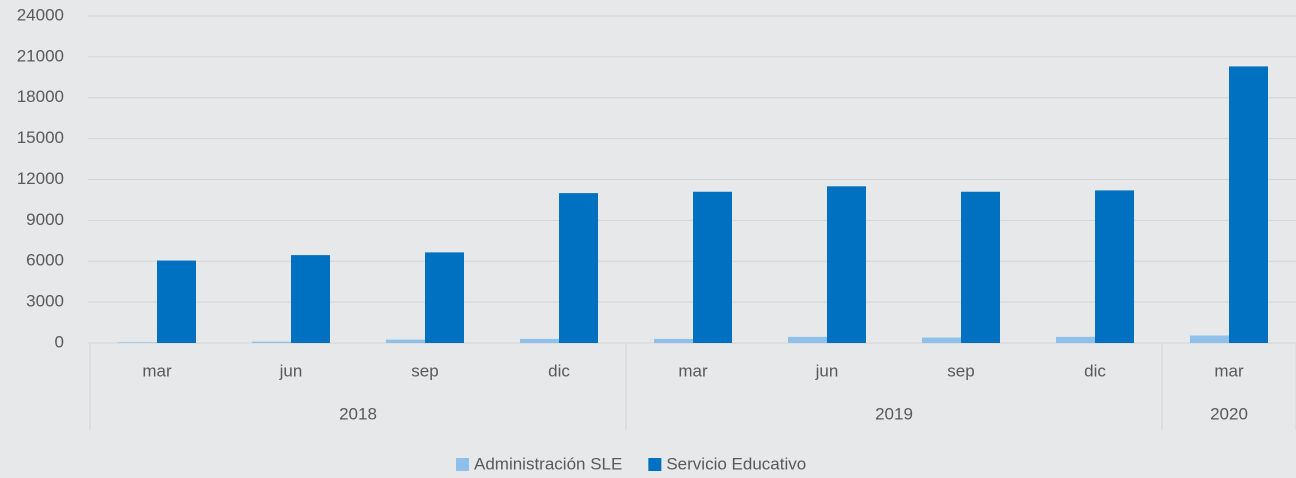 The height and width of the screenshot is (478, 1296). I want to click on y-tick-label: 9000, so click(45, 219).